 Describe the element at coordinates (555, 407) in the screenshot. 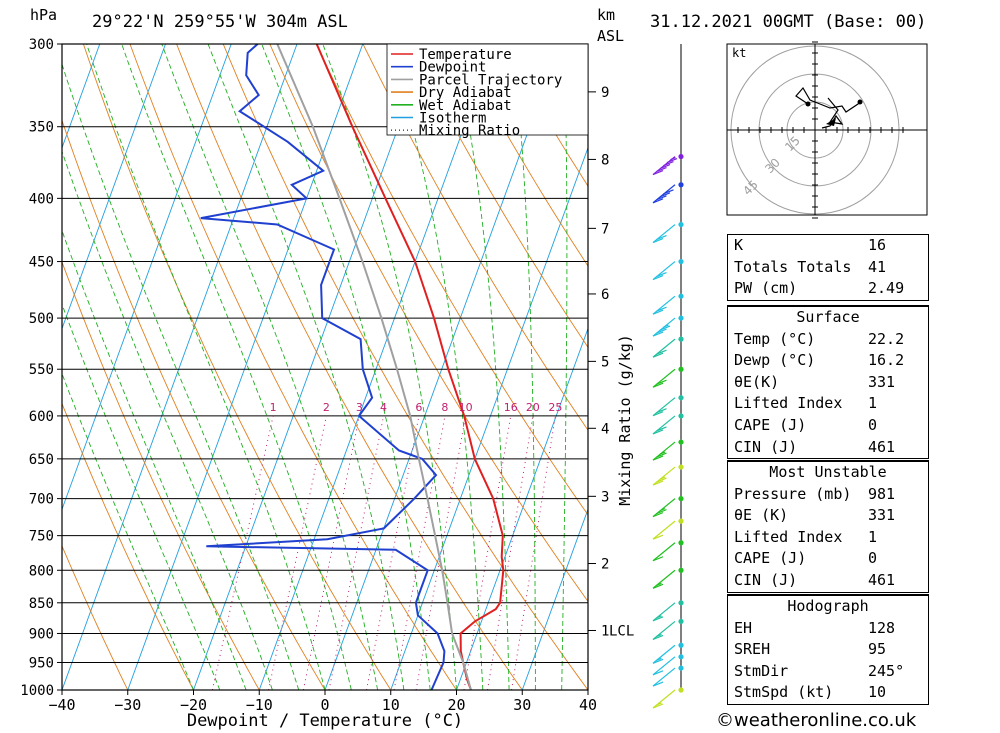

I see `mixing-ratio-label: 25` at that location.